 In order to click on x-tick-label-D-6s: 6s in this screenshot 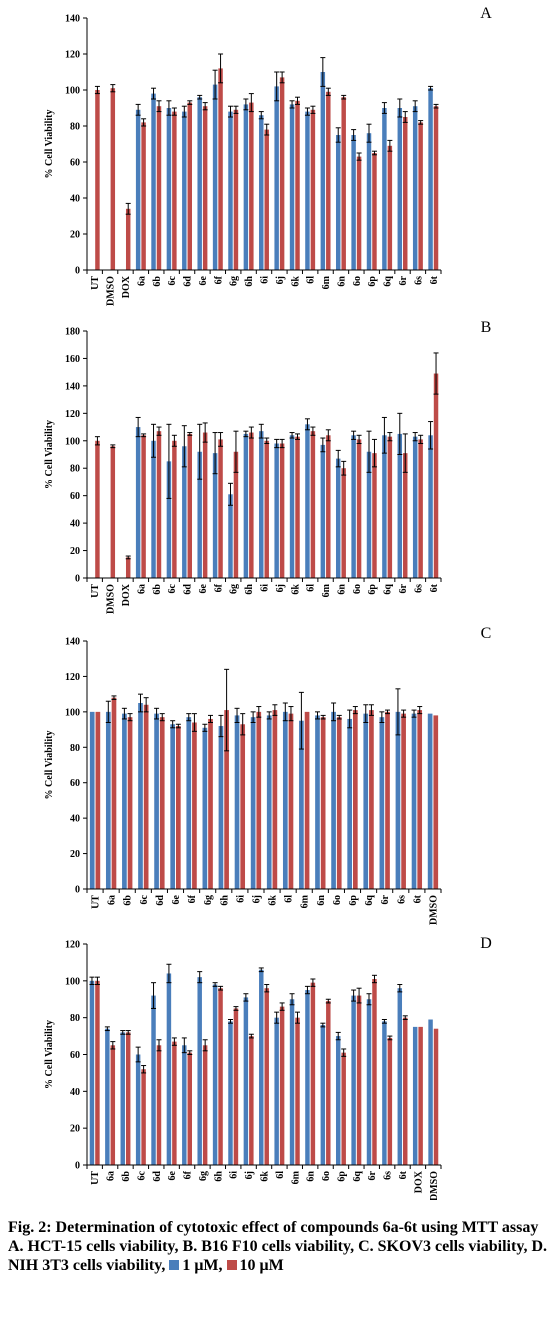, I will do `click(388, 1175)`.